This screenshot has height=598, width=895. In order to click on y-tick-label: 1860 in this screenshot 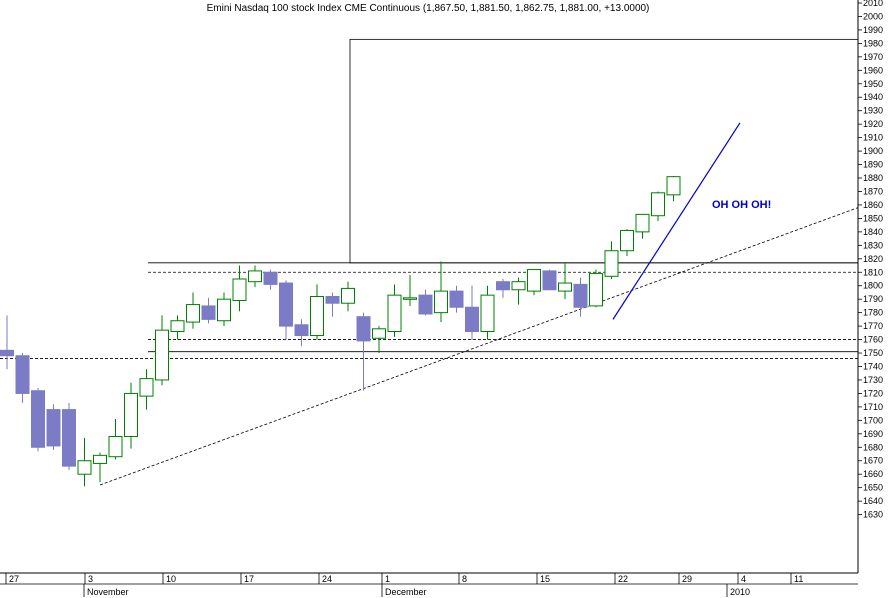, I will do `click(873, 205)`.